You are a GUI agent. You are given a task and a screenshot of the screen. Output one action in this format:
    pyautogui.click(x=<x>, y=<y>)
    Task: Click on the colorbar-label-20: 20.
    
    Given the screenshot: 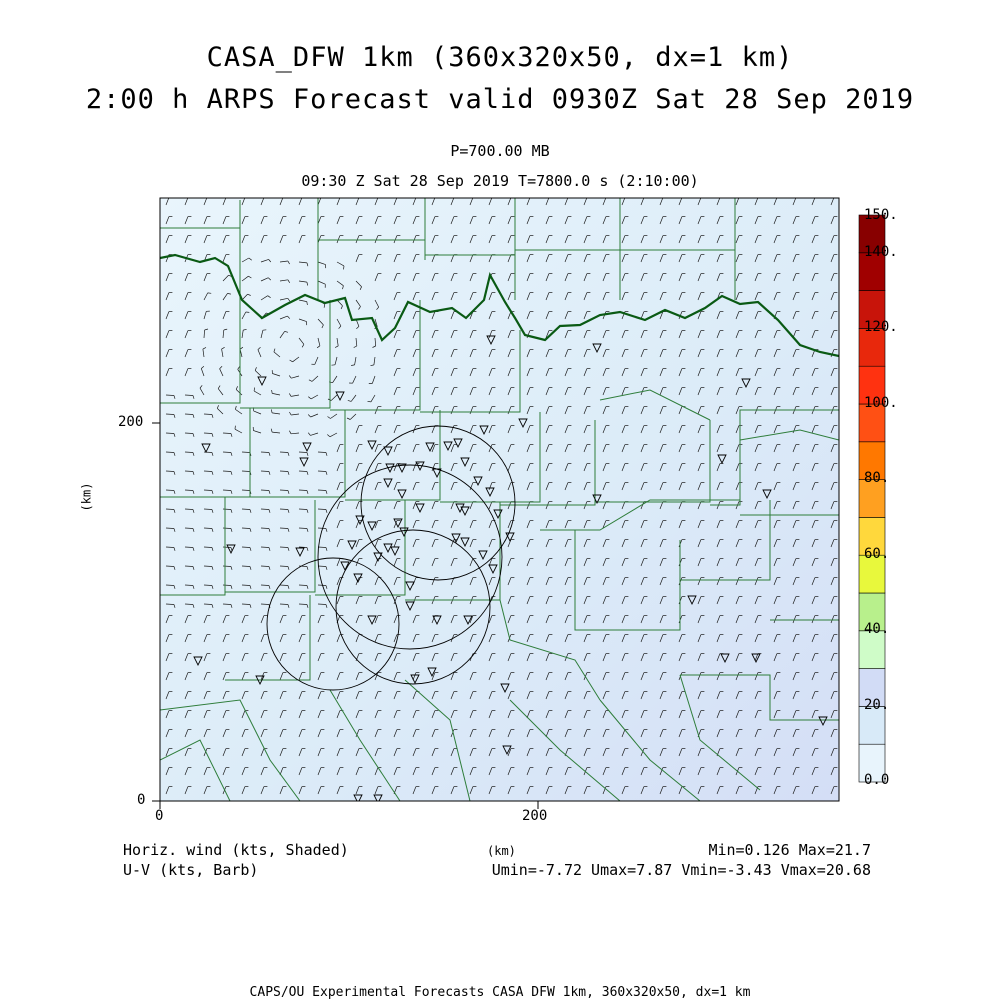 What is the action you would take?
    pyautogui.click(x=877, y=705)
    